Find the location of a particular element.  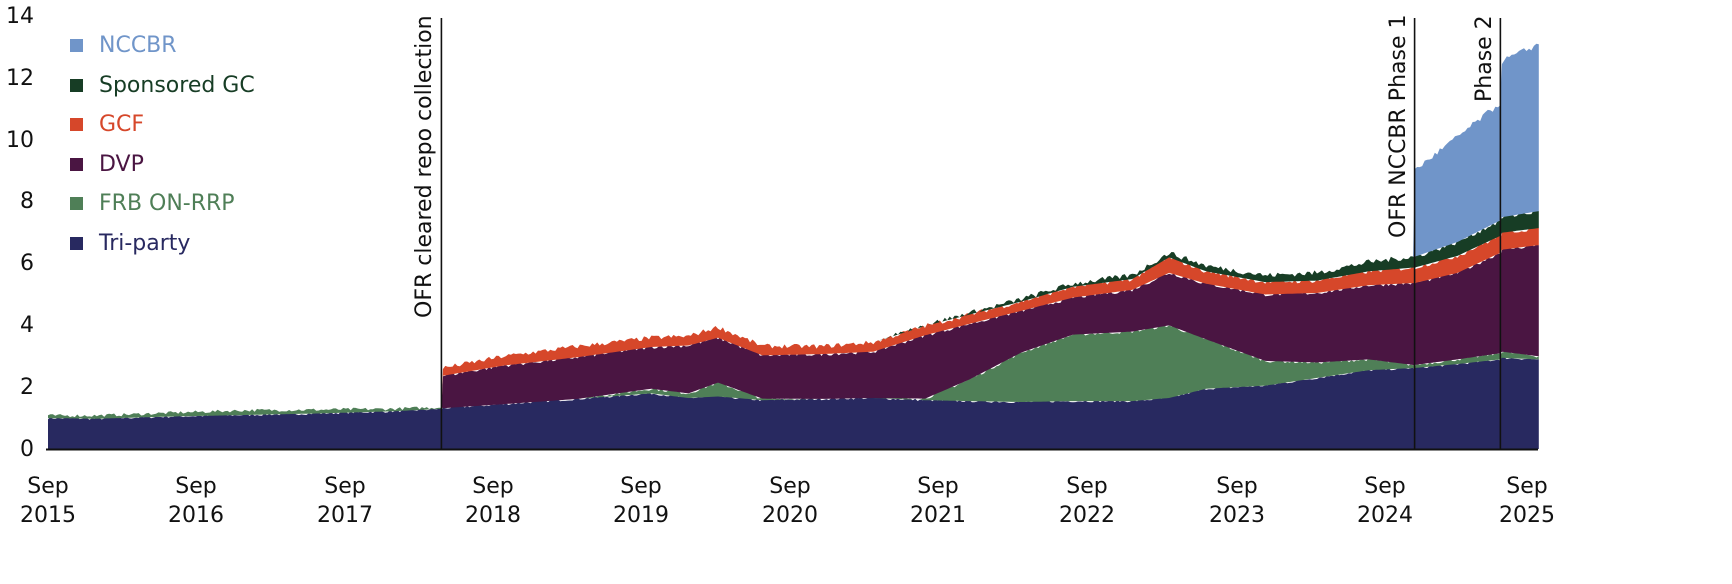

legend-swatch-sponsored-gc is located at coordinates (76, 85).